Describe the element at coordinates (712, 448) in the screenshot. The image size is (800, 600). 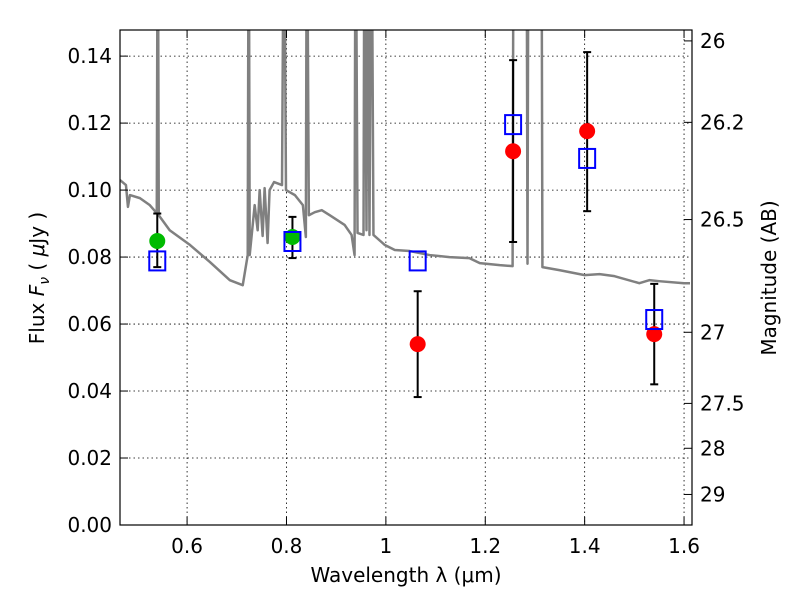
I see `y2-tick-label: 28` at that location.